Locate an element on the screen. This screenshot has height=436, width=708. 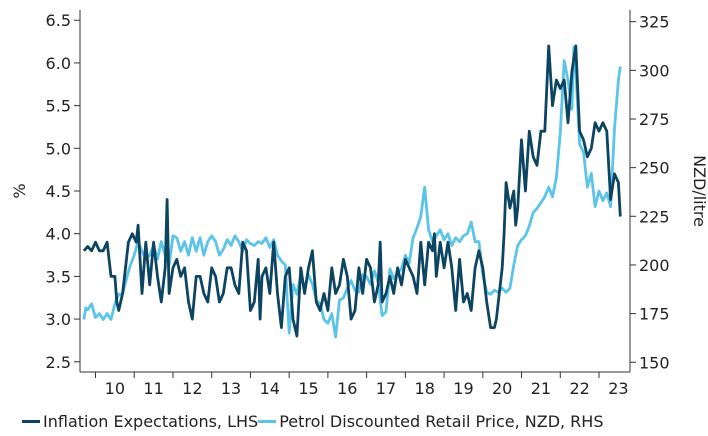
left-tick-label: 5.0 is located at coordinates (58, 148).